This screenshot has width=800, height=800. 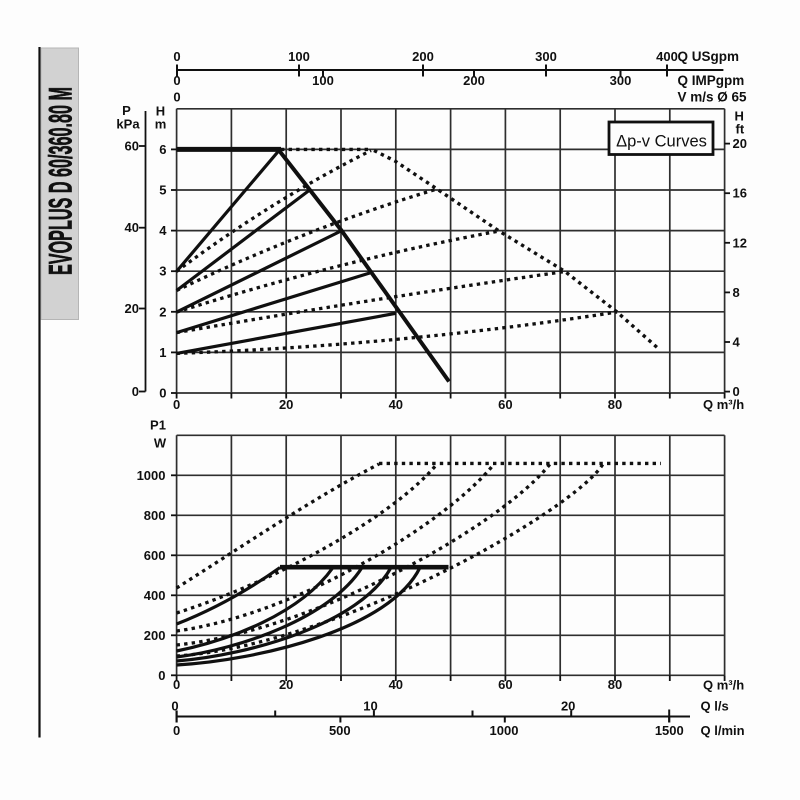 What do you see at coordinates (161, 124) in the screenshot?
I see `svg-text: m` at bounding box center [161, 124].